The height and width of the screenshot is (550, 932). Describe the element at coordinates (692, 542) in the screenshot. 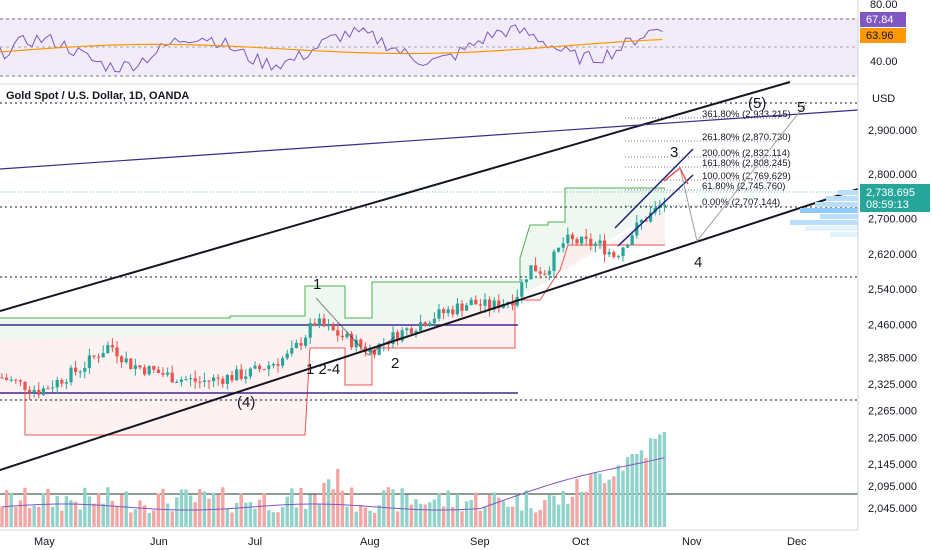

I see `time-tick-label: Nov` at that location.